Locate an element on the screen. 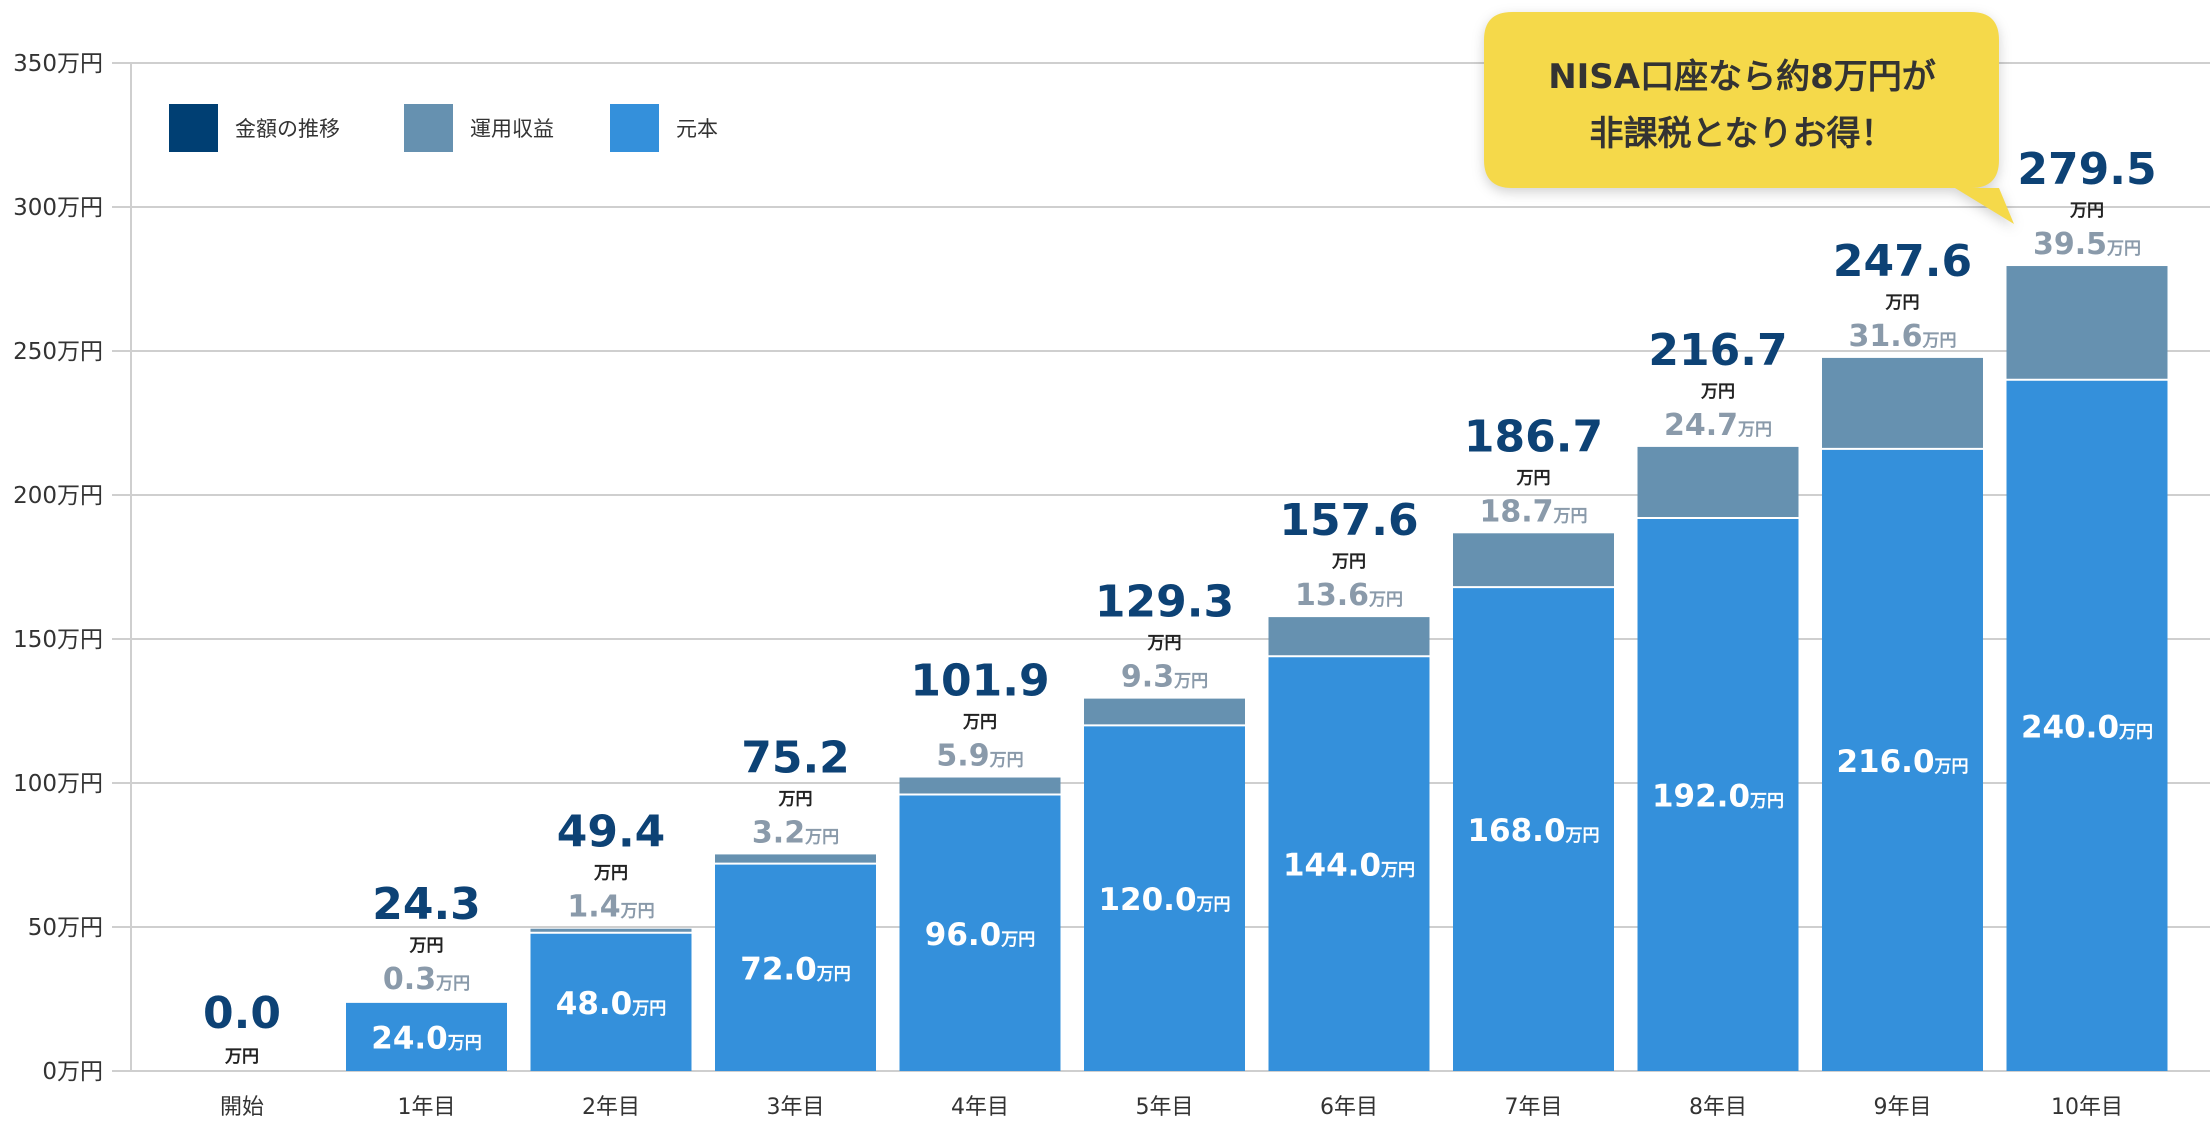 The image size is (2210, 1128). principal-label: 24.0万円 is located at coordinates (426, 1038).